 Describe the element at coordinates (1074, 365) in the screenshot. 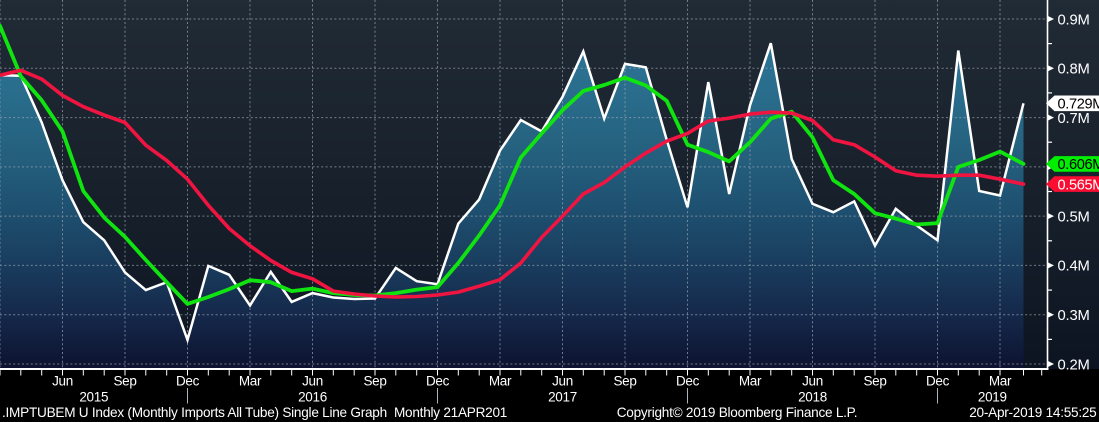

I see `svg-text: 0.2M` at that location.